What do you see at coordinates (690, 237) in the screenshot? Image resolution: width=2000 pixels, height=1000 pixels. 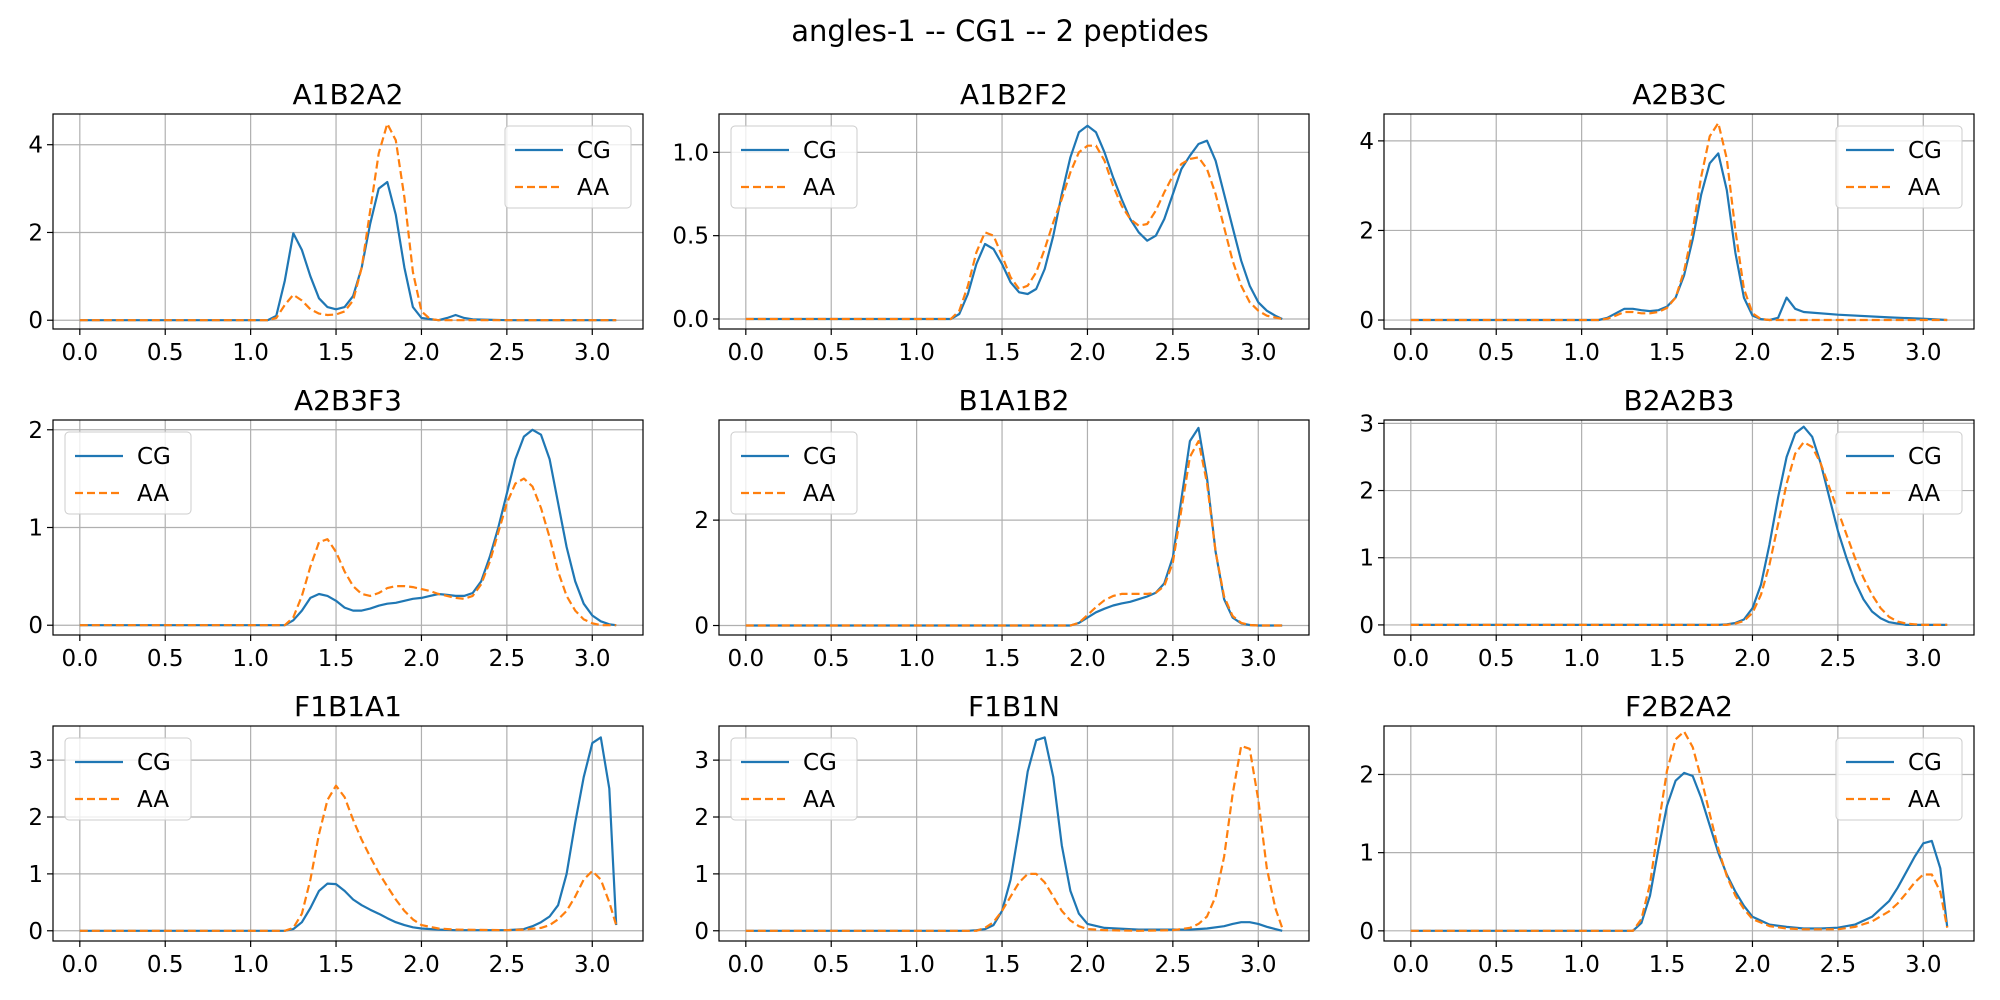 I see `y-tick-label: 0.5` at bounding box center [690, 237].